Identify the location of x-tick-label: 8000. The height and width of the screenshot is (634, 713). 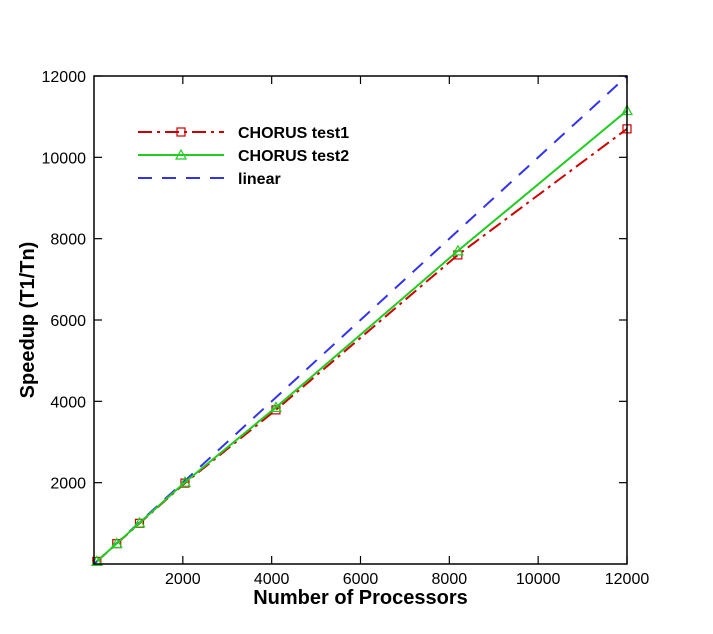
(450, 579).